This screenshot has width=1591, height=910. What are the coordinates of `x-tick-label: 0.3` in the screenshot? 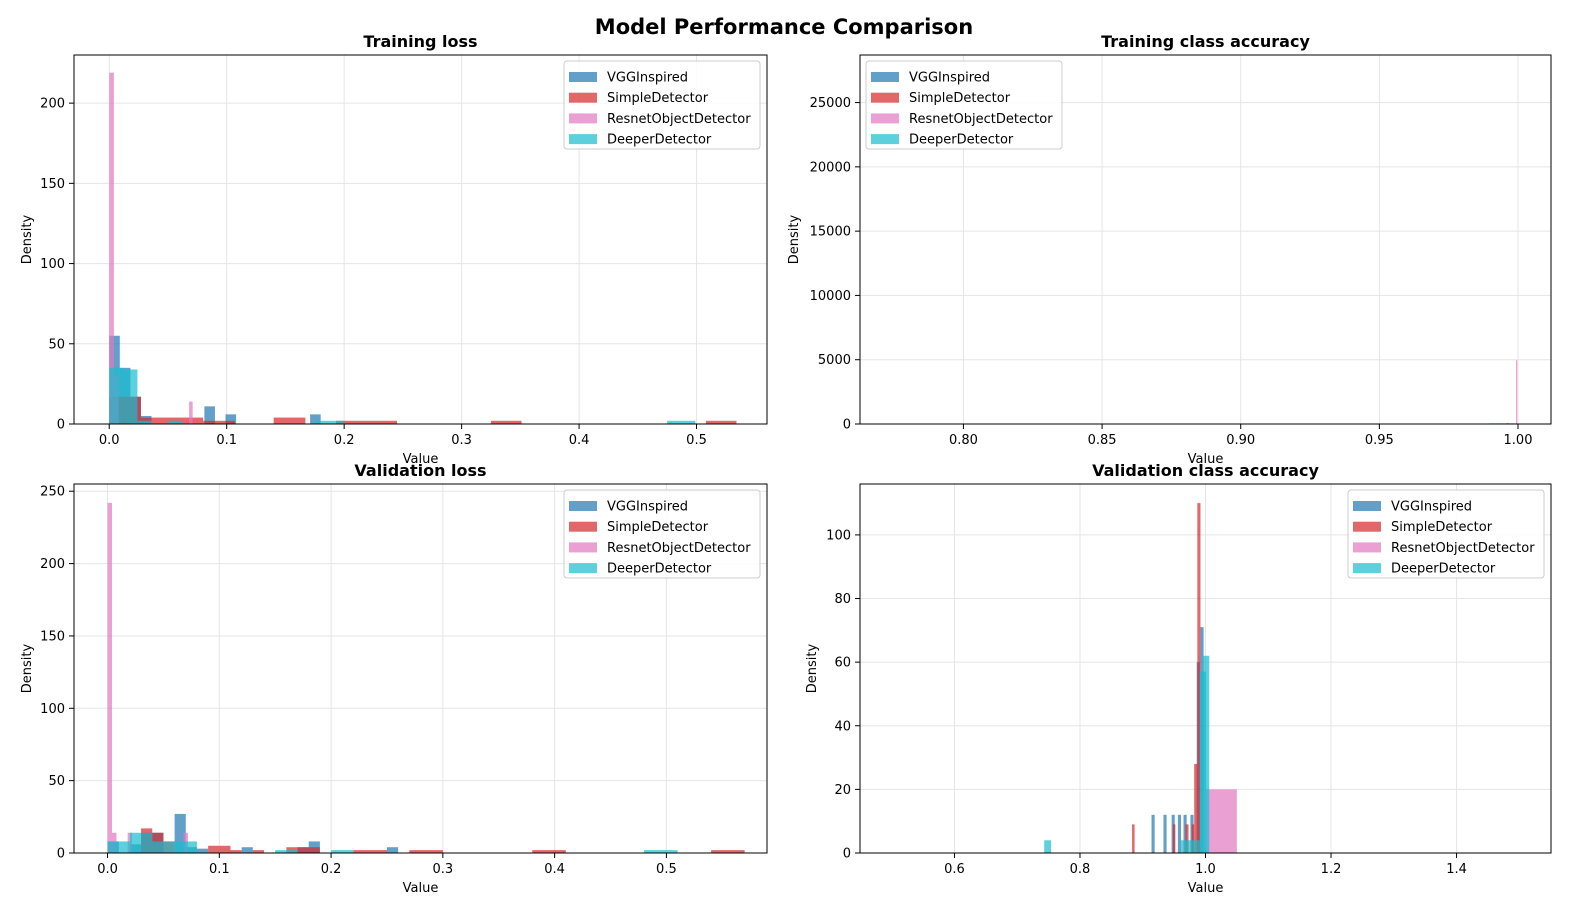 It's located at (461, 440).